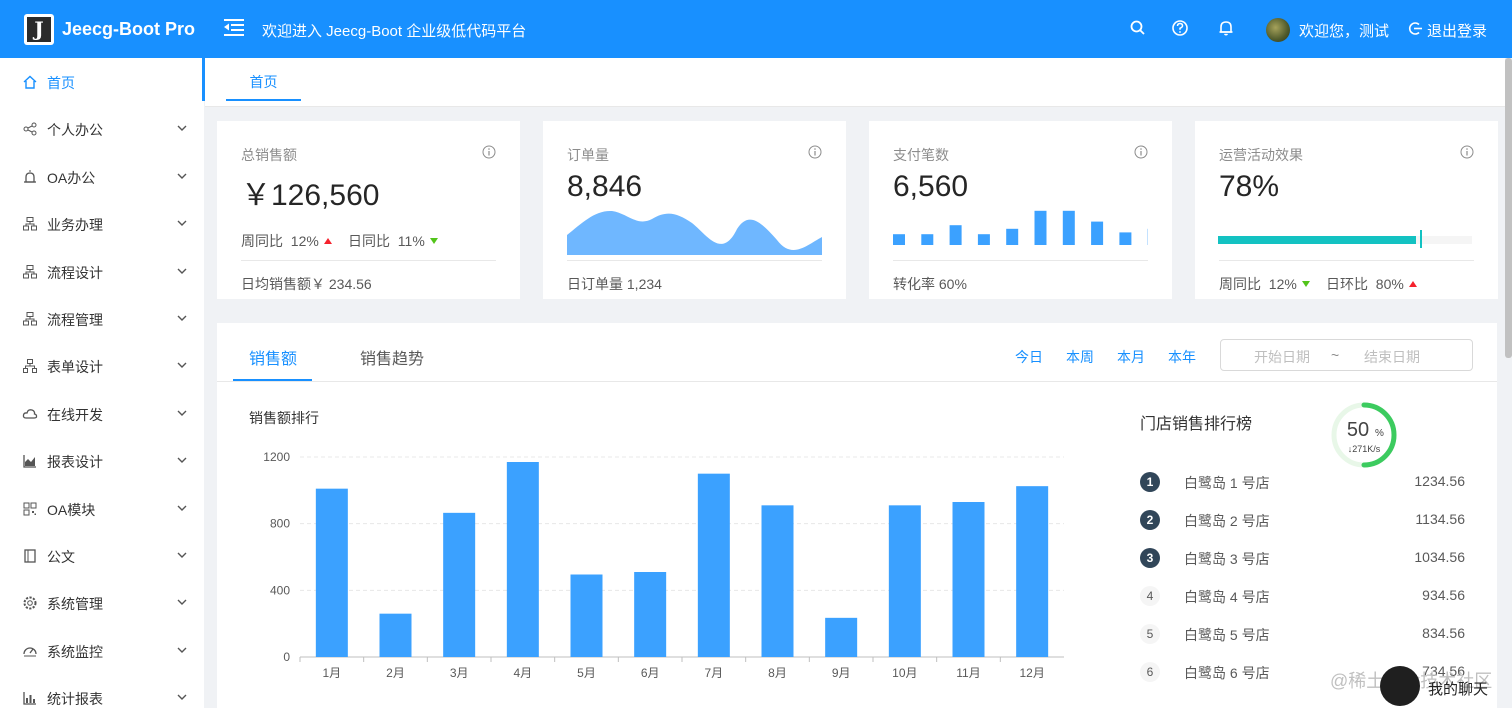  Describe the element at coordinates (1302, 596) in the screenshot. I see `list-item: 4 白鹭岛 4 号店 934.56` at that location.